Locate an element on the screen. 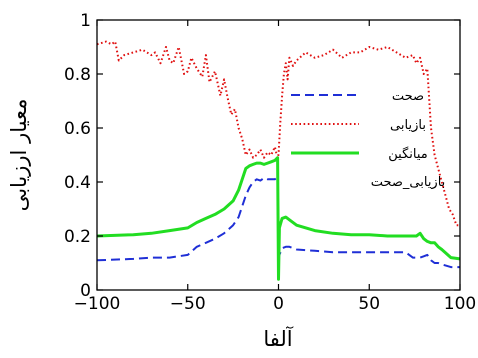 The image size is (478, 358). y-tick-label: 1 is located at coordinates (85, 21).